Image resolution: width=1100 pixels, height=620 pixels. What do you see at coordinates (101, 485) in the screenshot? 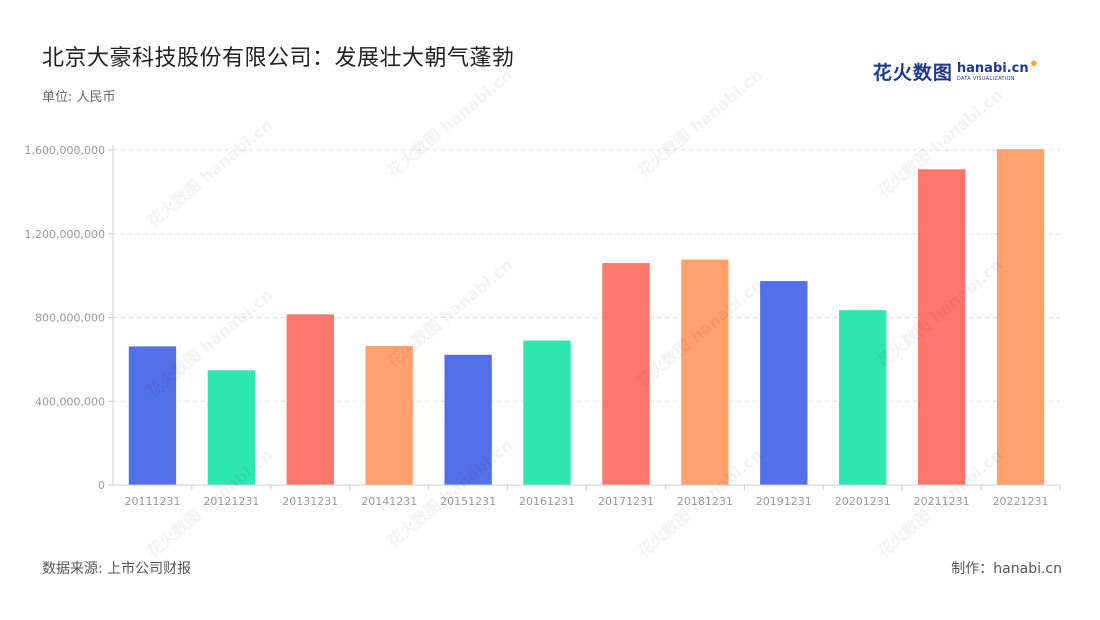
I see `y-tick-label: 0` at bounding box center [101, 485].